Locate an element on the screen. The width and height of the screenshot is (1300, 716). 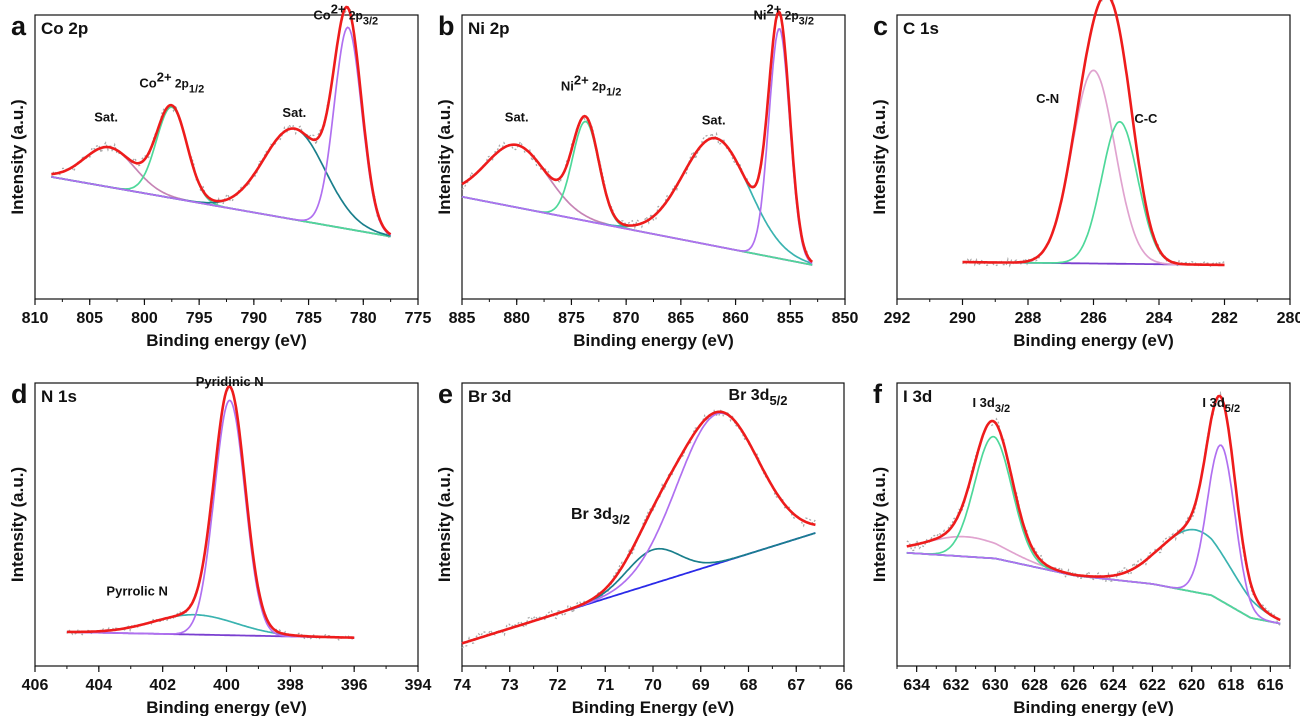
x-tick-label: 72 is located at coordinates (558, 685).